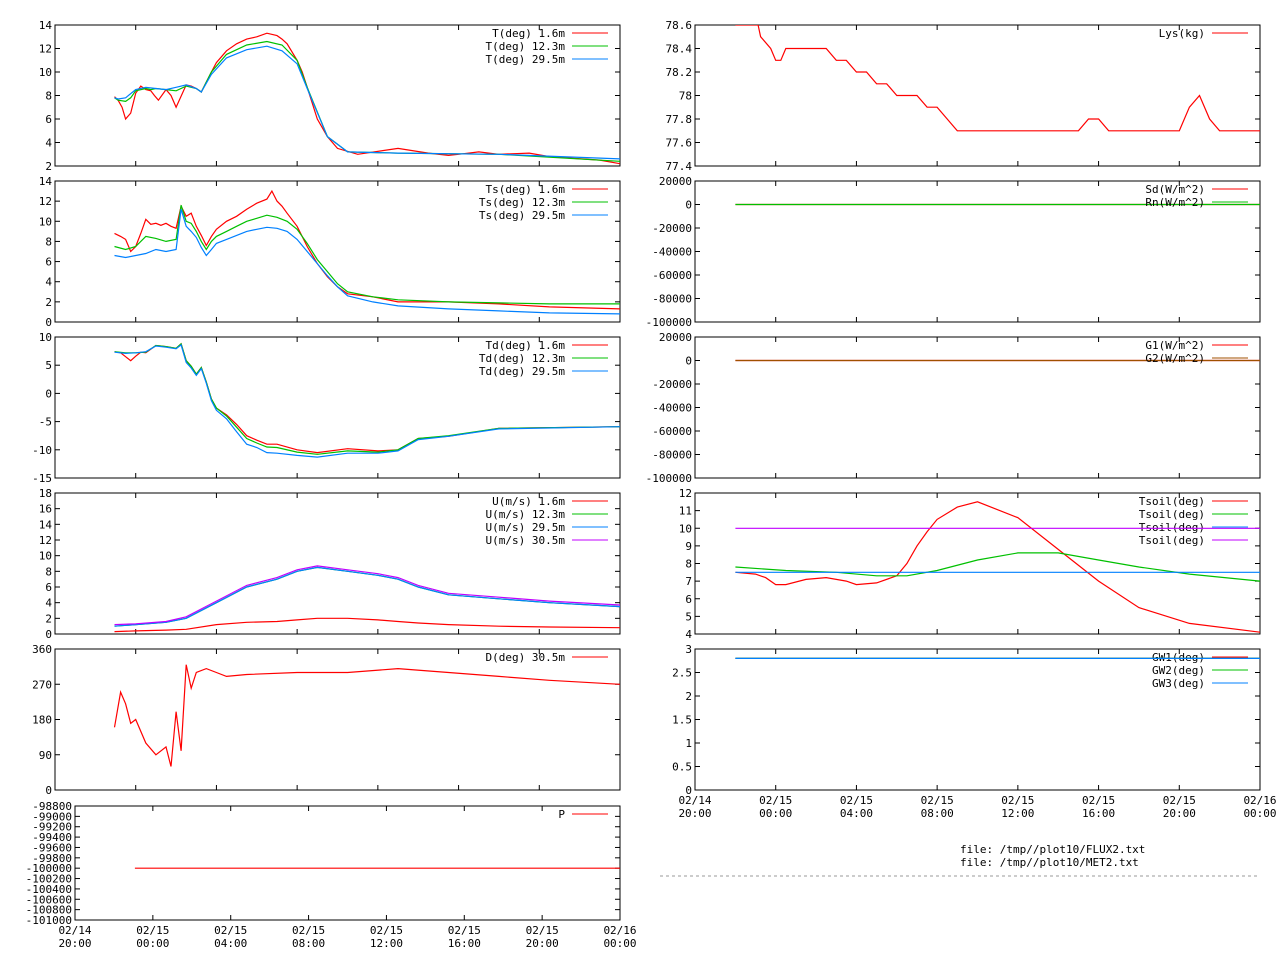  I want to click on legend-label: T(deg) 1.6m, so click(528, 33).